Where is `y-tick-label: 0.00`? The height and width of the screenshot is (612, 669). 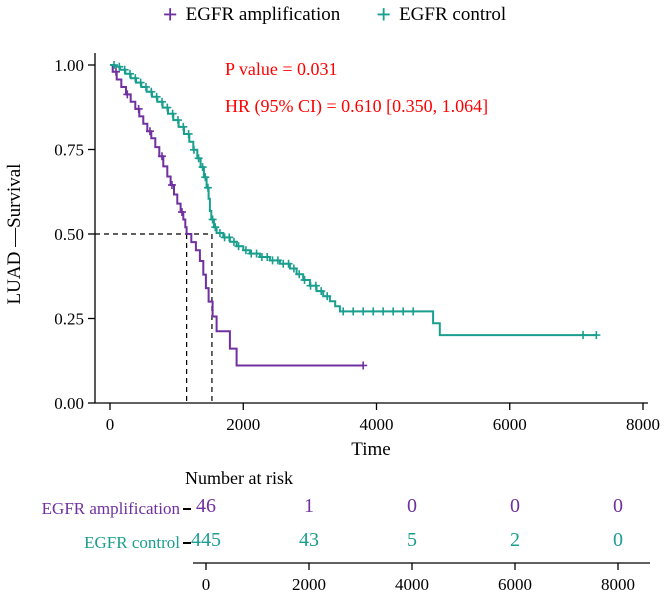
y-tick-label: 0.00 is located at coordinates (69, 403).